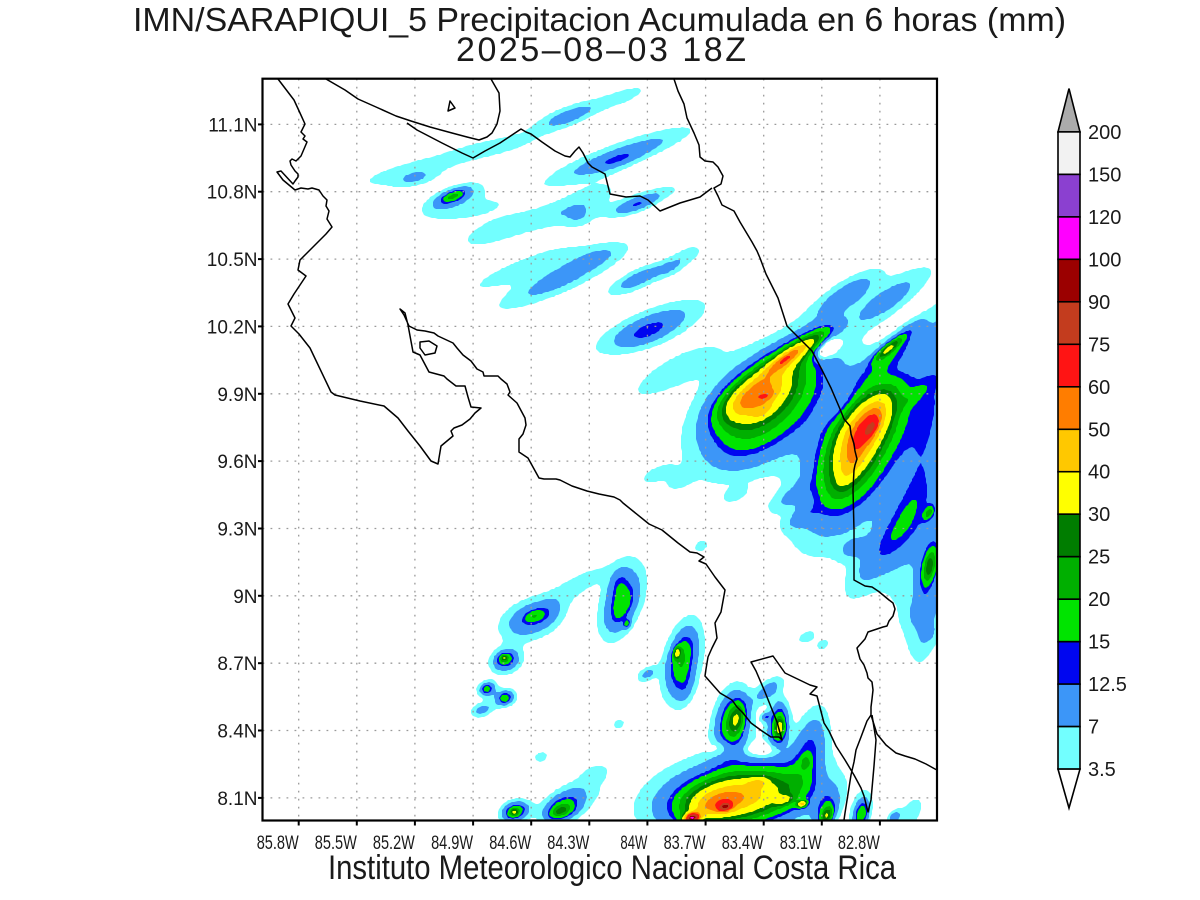  What do you see at coordinates (510, 843) in the screenshot?
I see `svg-text: 84.6W` at bounding box center [510, 843].